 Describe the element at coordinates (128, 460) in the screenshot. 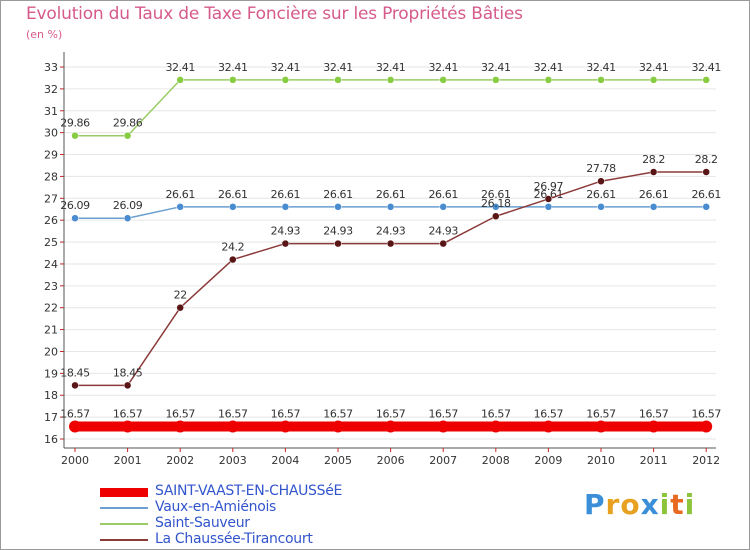

I see `x-tick-label: 2001` at that location.